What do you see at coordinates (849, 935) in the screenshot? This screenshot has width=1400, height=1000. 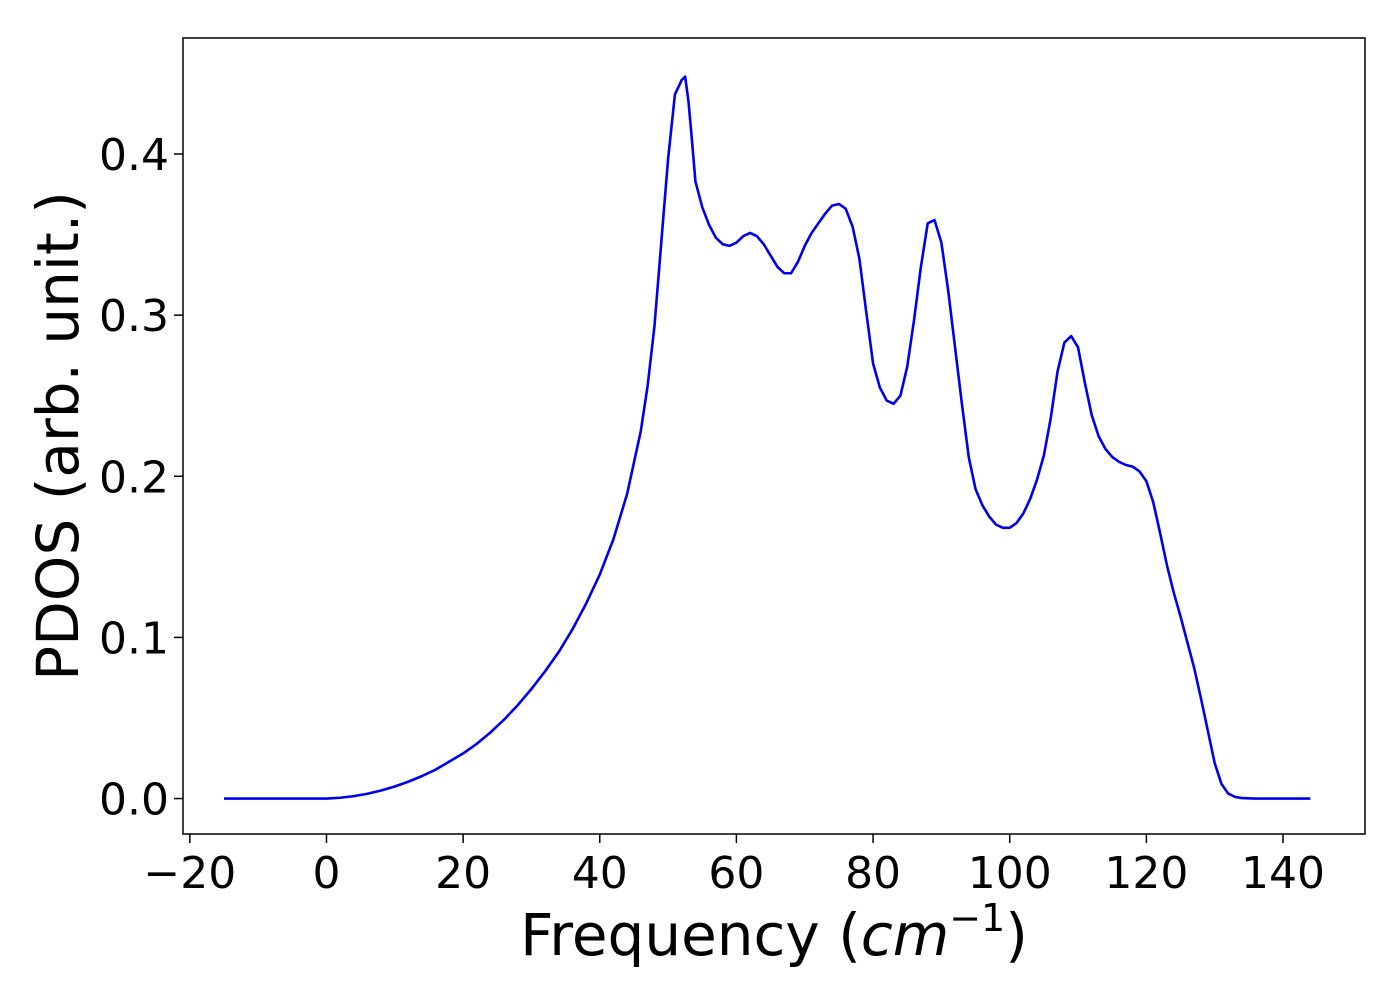 I see `x-axis-label-paren-open: (` at bounding box center [849, 935].